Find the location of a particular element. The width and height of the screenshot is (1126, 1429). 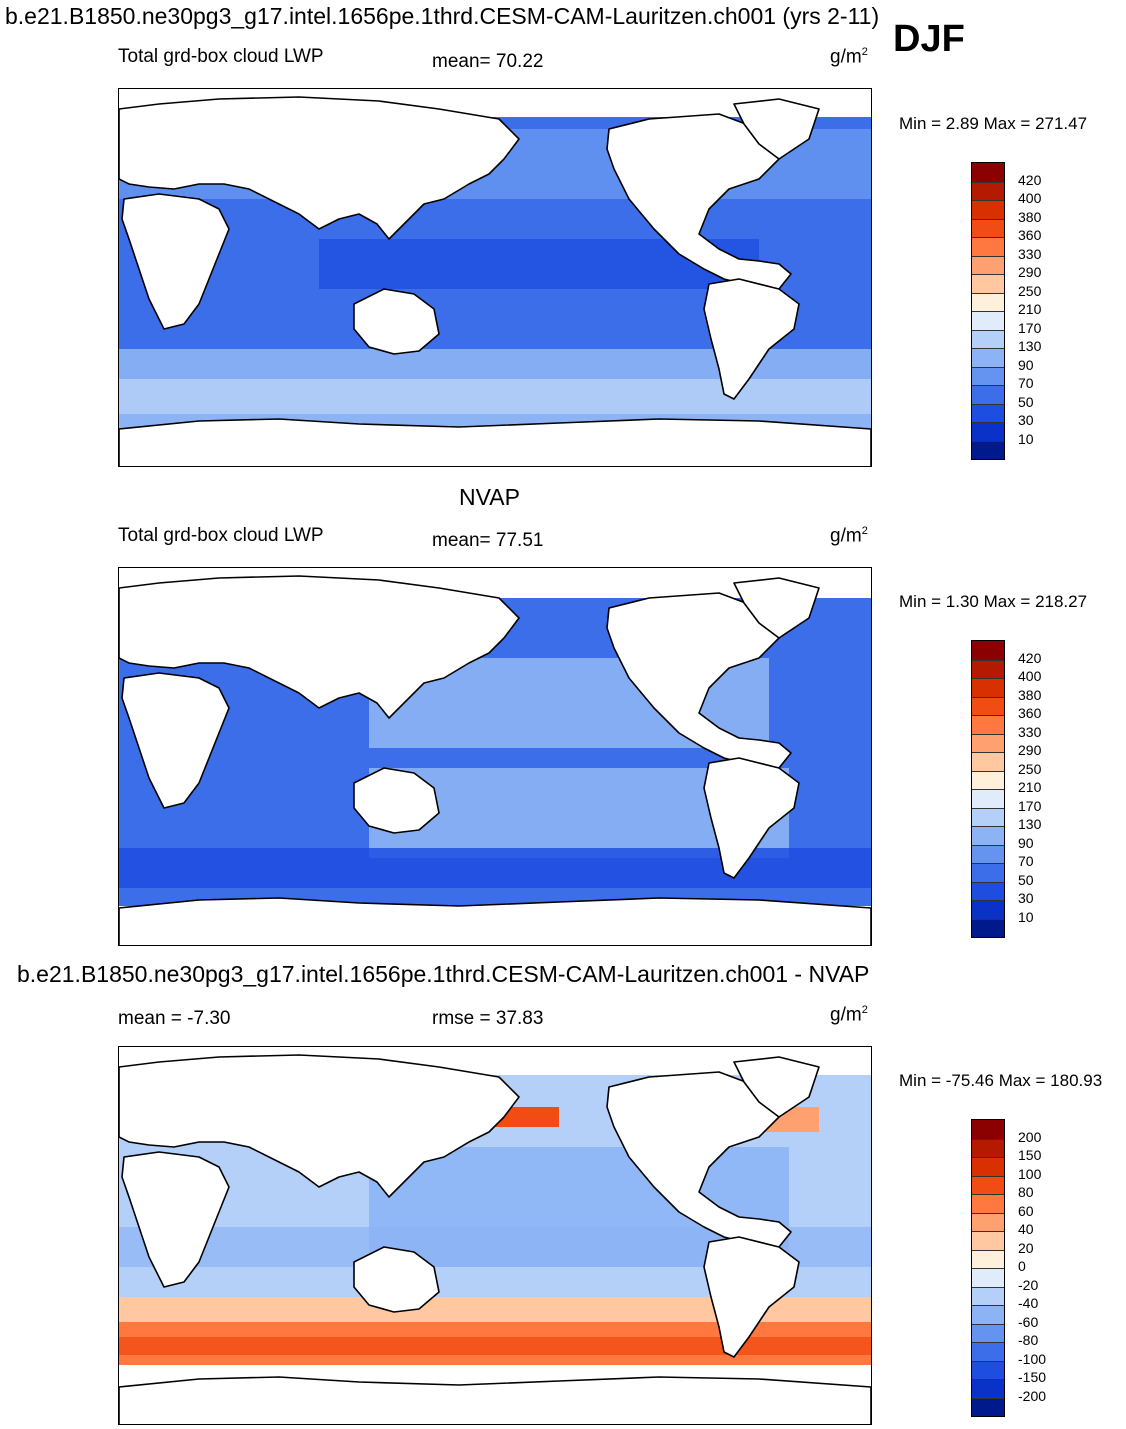

colorbar-tick-label: -80 is located at coordinates (1028, 1340).